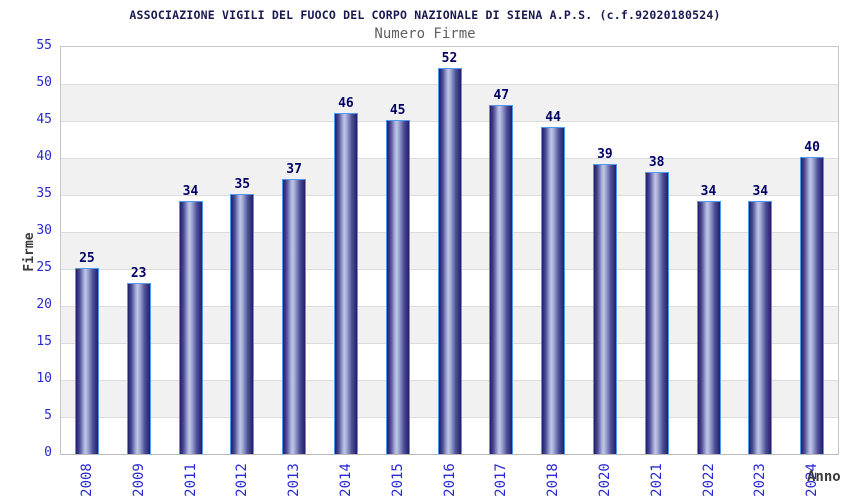 The width and height of the screenshot is (850, 500). Describe the element at coordinates (812, 147) in the screenshot. I see `bar-value-label-2024: 40` at that location.